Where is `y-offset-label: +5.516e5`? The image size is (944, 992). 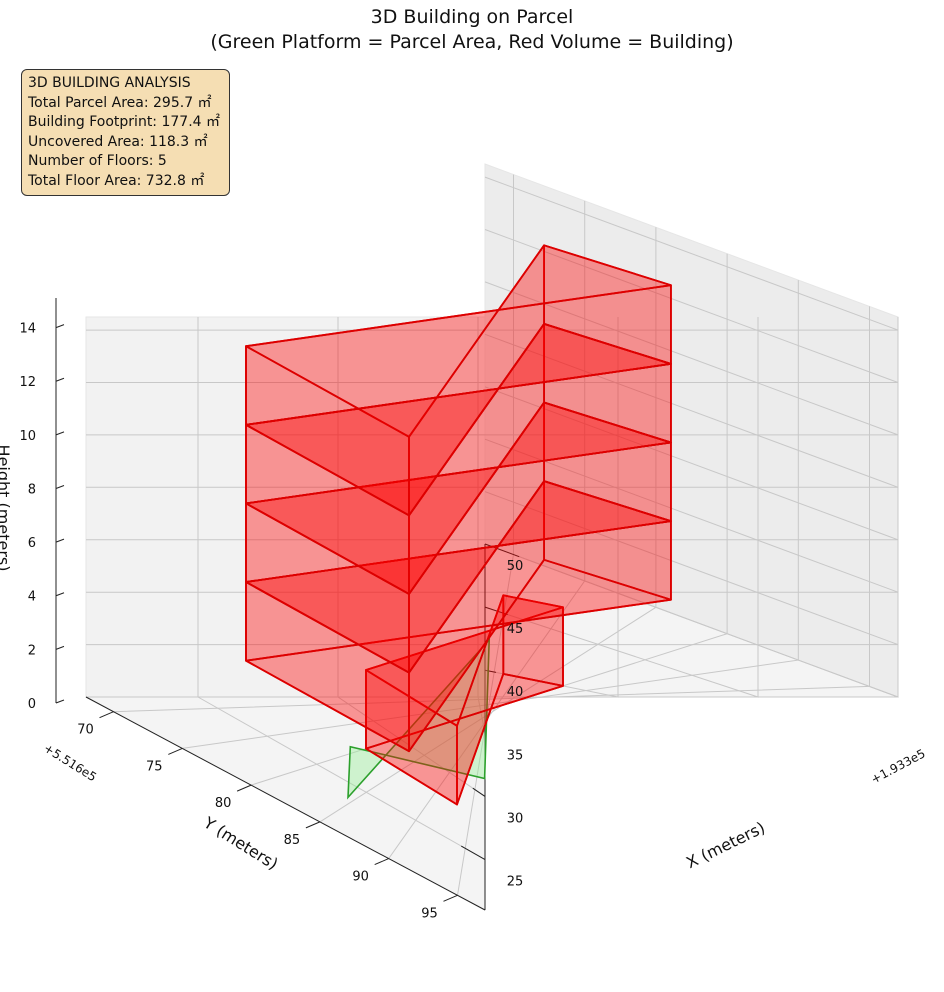
y-offset-label: +5.516e5 is located at coordinates (70, 762).